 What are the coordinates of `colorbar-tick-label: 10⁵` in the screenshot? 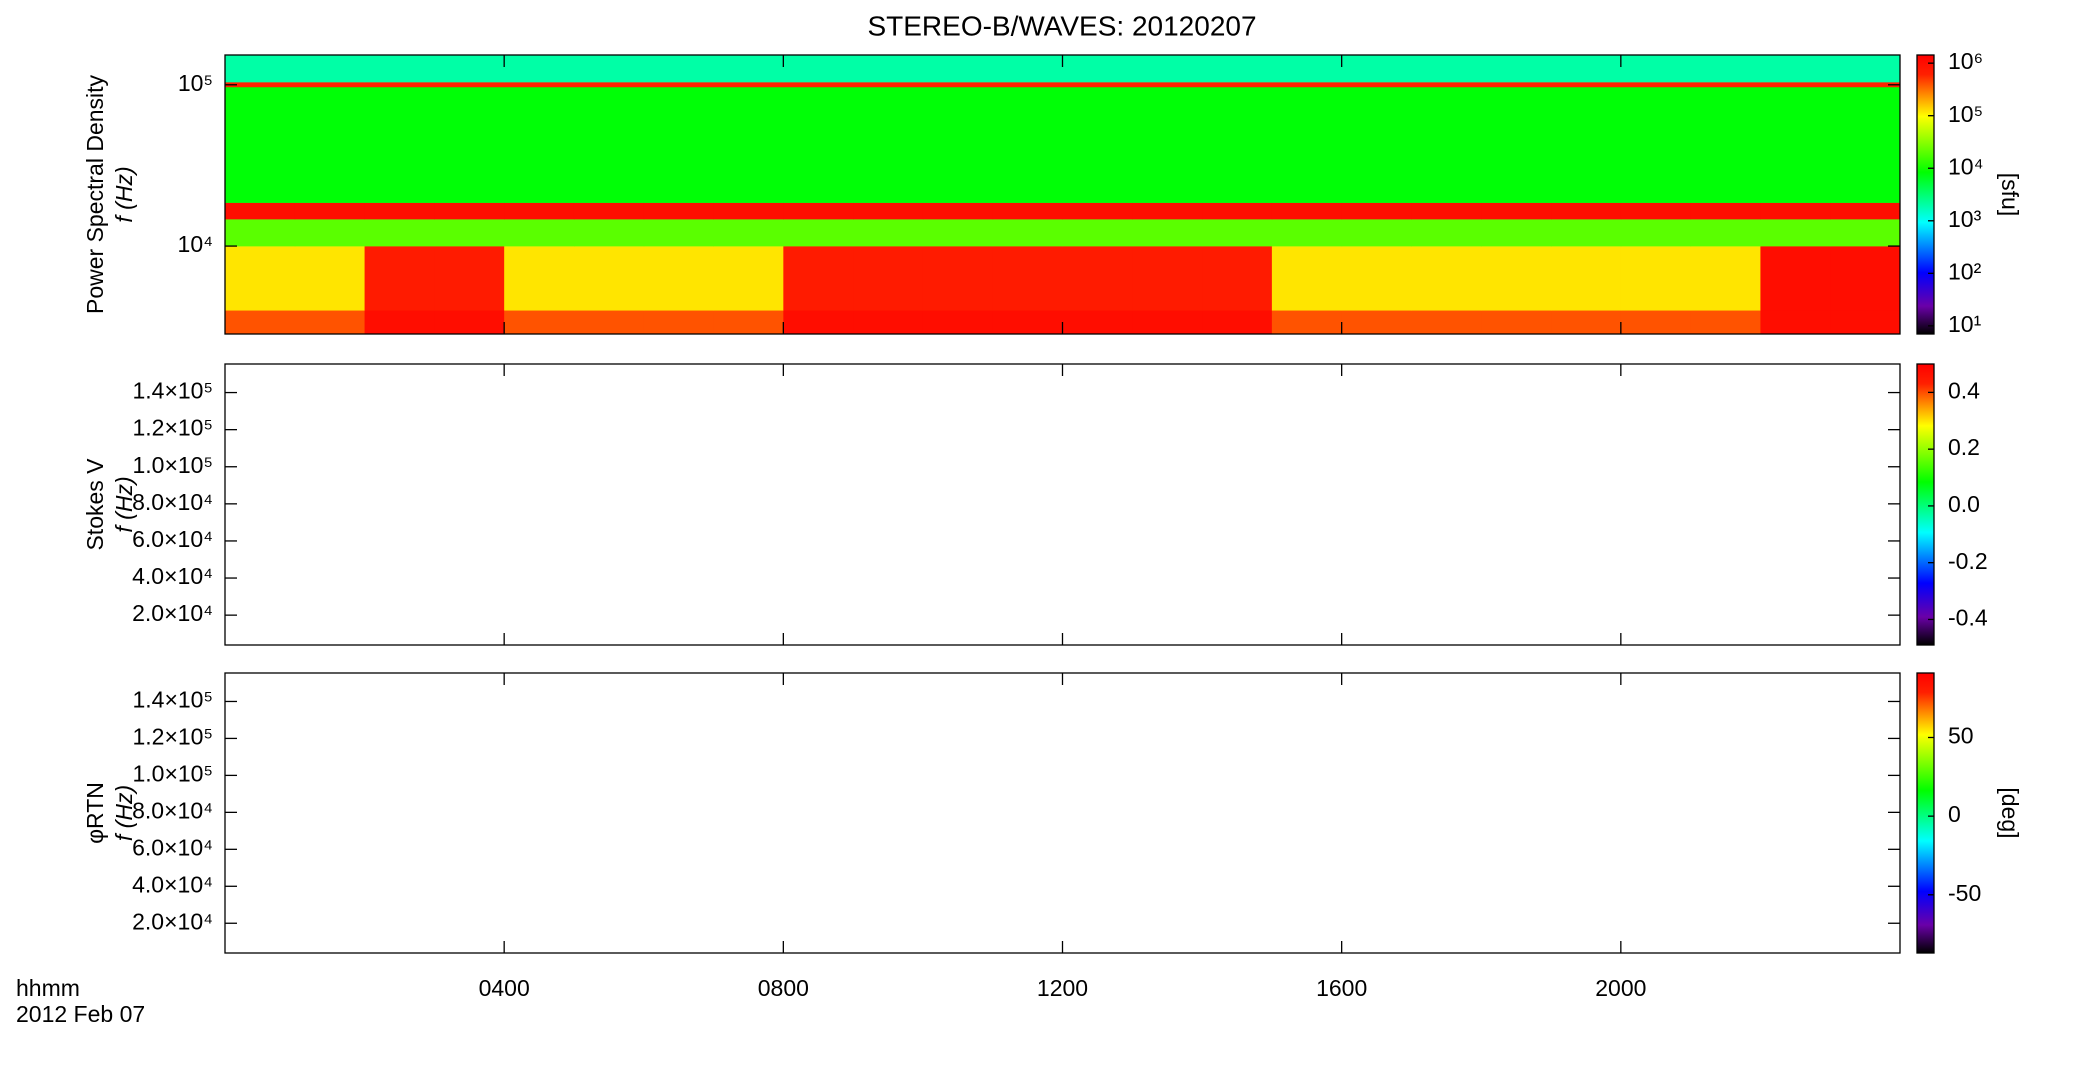 It's located at (1965, 114).